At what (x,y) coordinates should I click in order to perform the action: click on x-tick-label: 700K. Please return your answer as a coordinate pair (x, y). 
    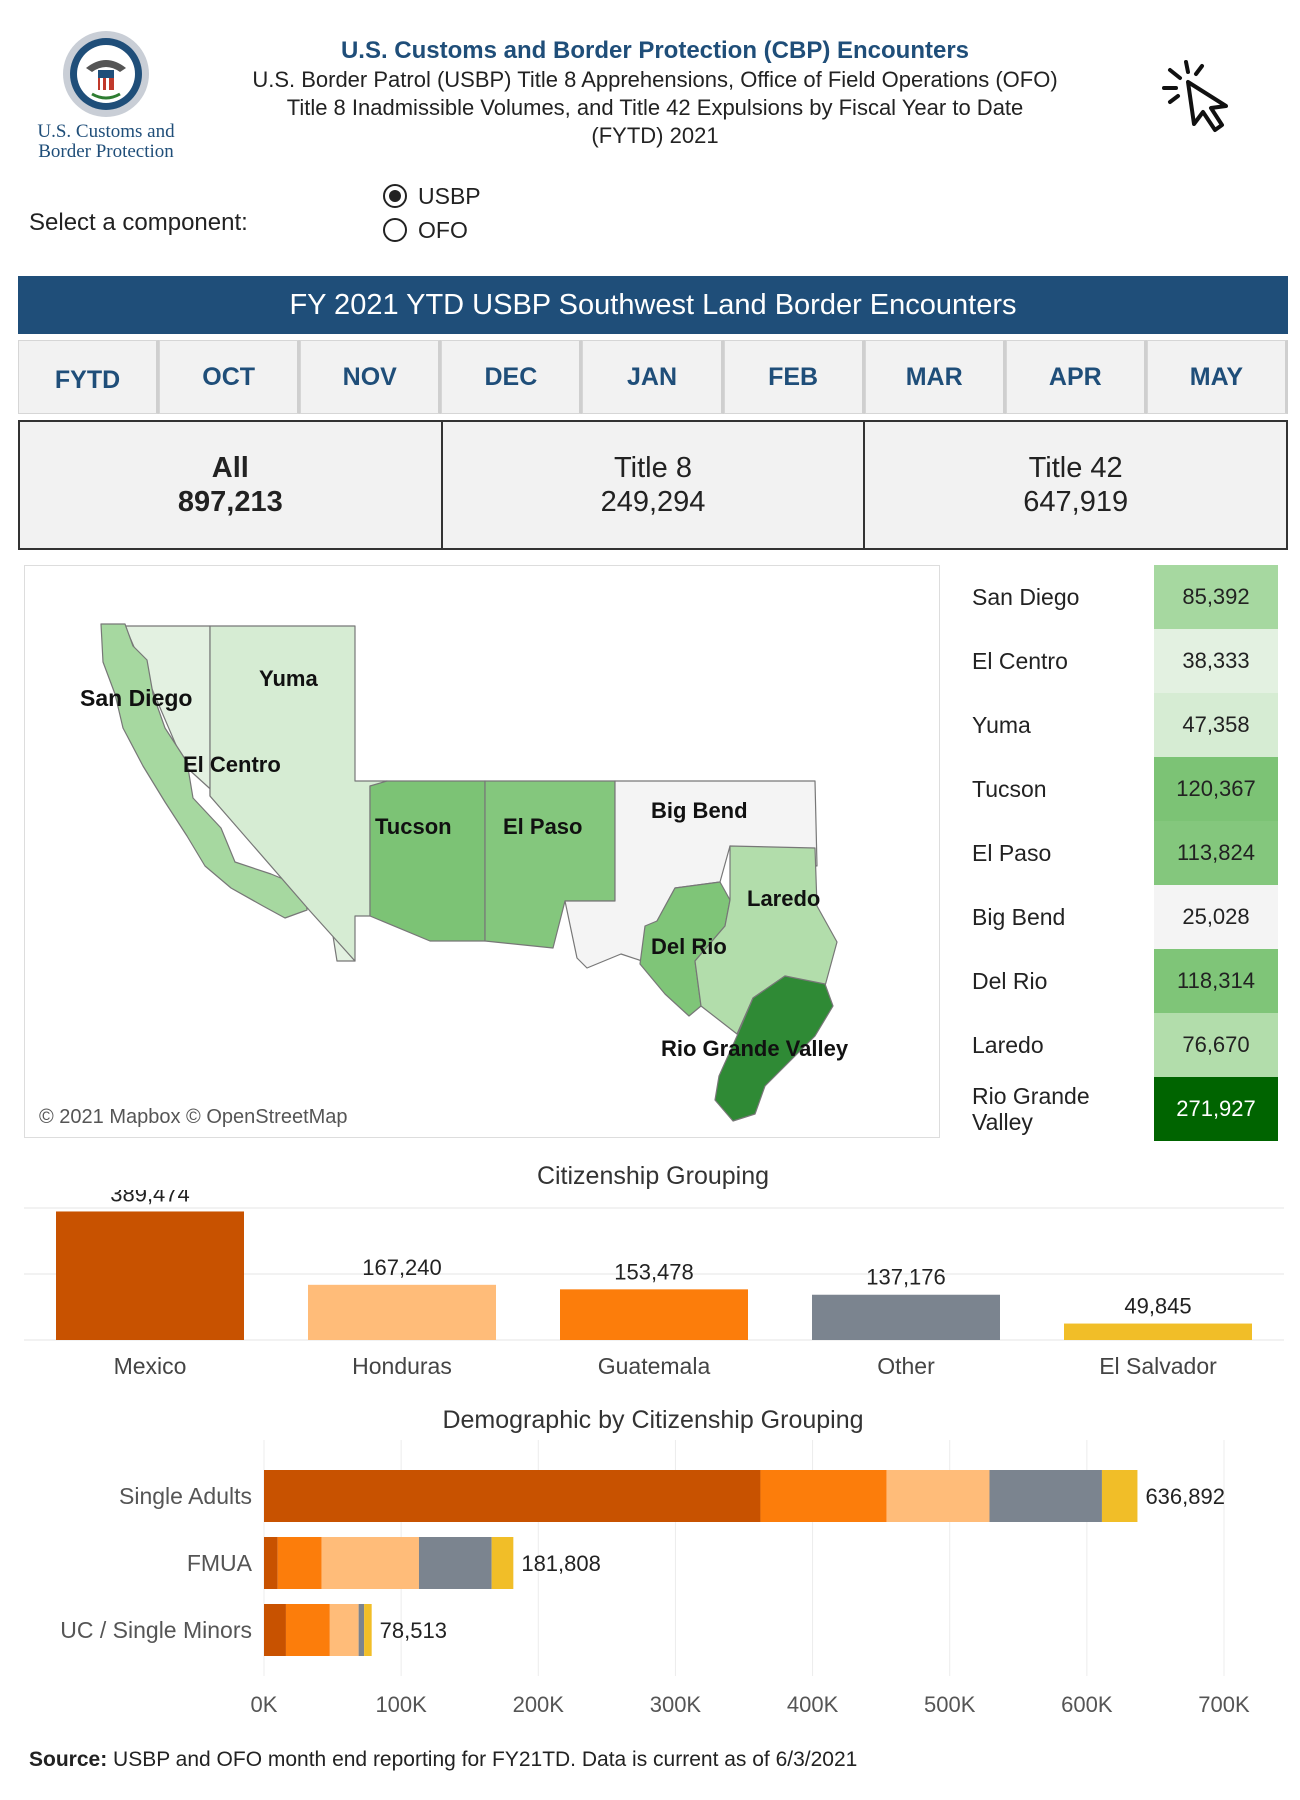
    Looking at the image, I should click on (1224, 1704).